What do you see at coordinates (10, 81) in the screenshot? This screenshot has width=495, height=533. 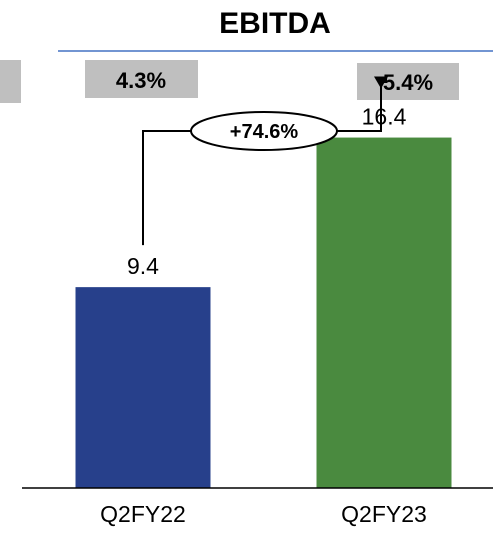 I see `neighbor-panel-box` at bounding box center [10, 81].